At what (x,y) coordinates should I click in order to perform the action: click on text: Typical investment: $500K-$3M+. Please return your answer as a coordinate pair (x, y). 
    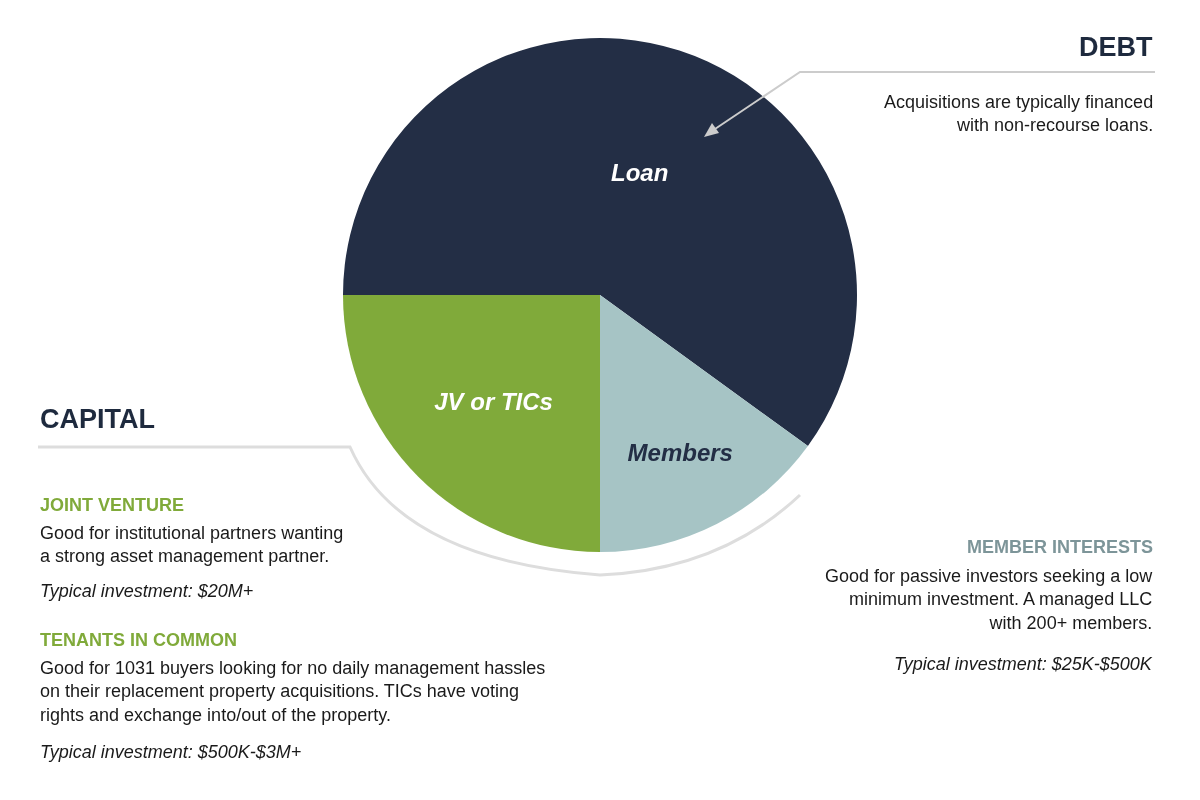
    Looking at the image, I should click on (171, 752).